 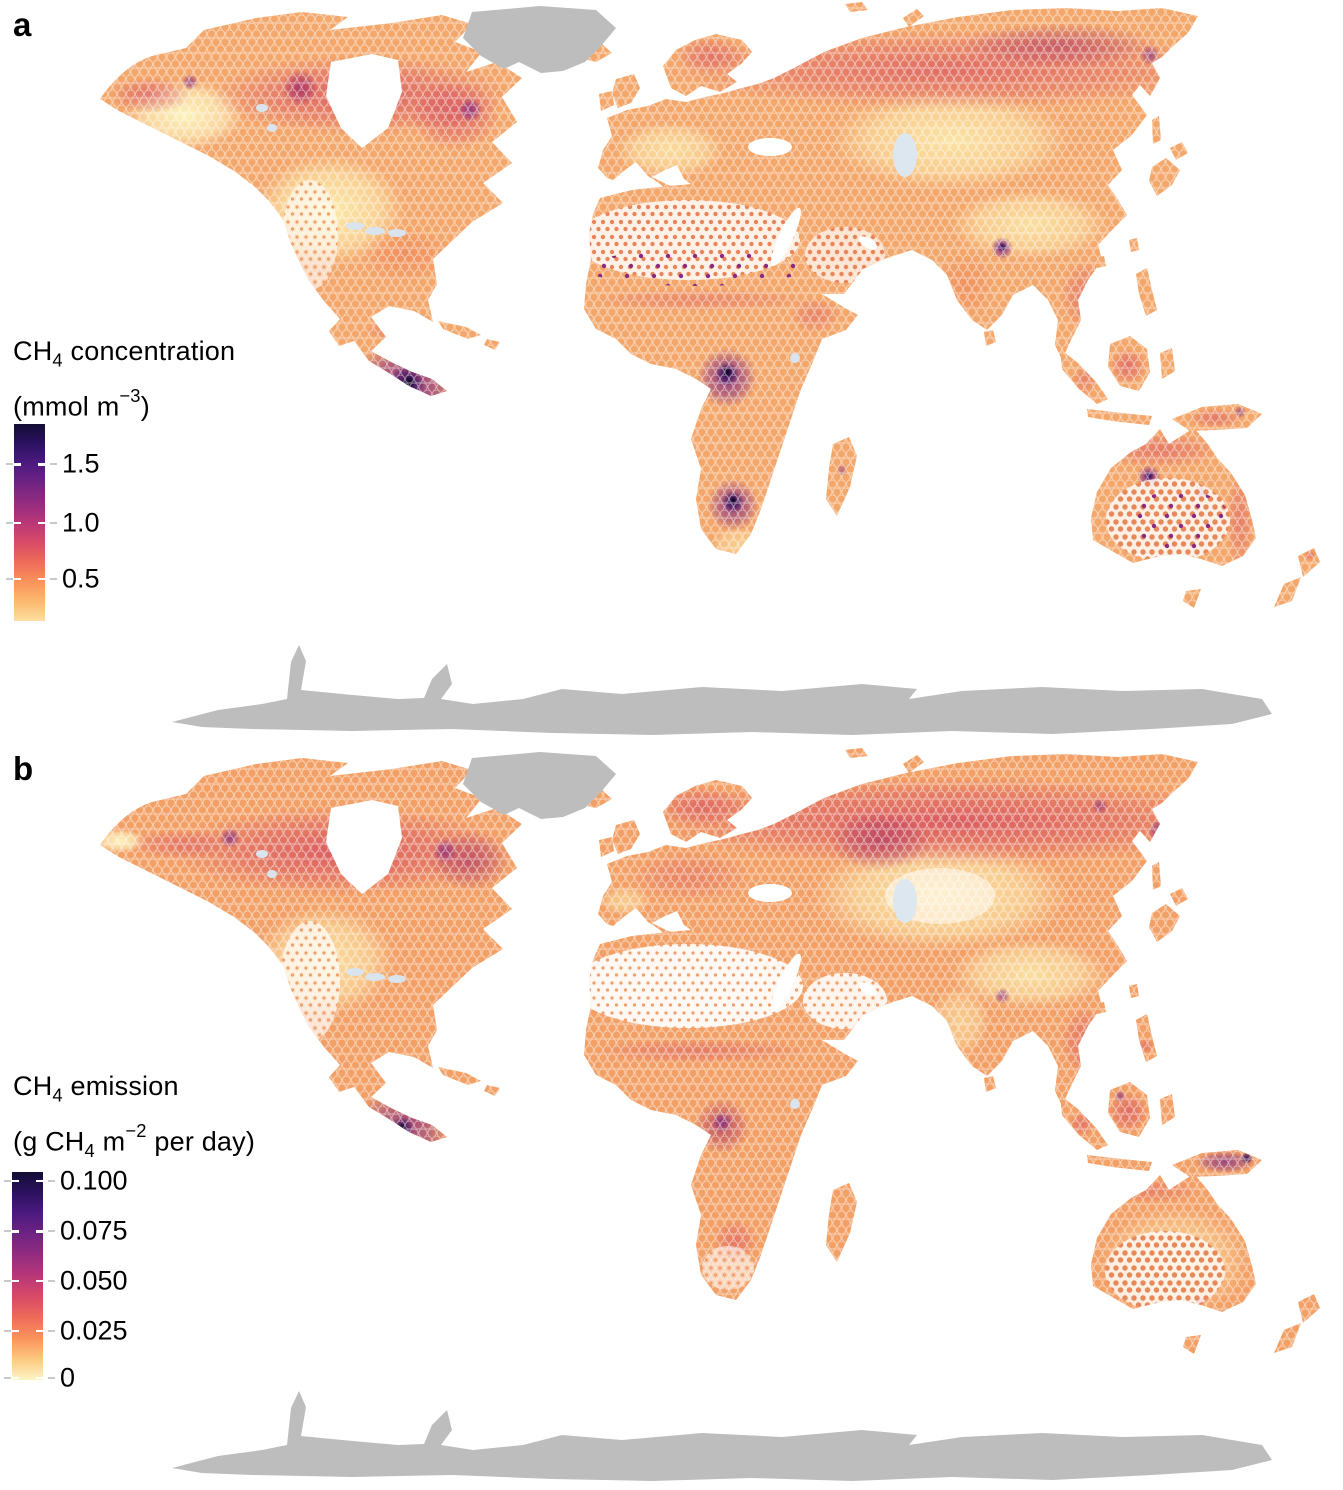 What do you see at coordinates (81, 404) in the screenshot?
I see `legend-units-a: (mmol m−3)` at bounding box center [81, 404].